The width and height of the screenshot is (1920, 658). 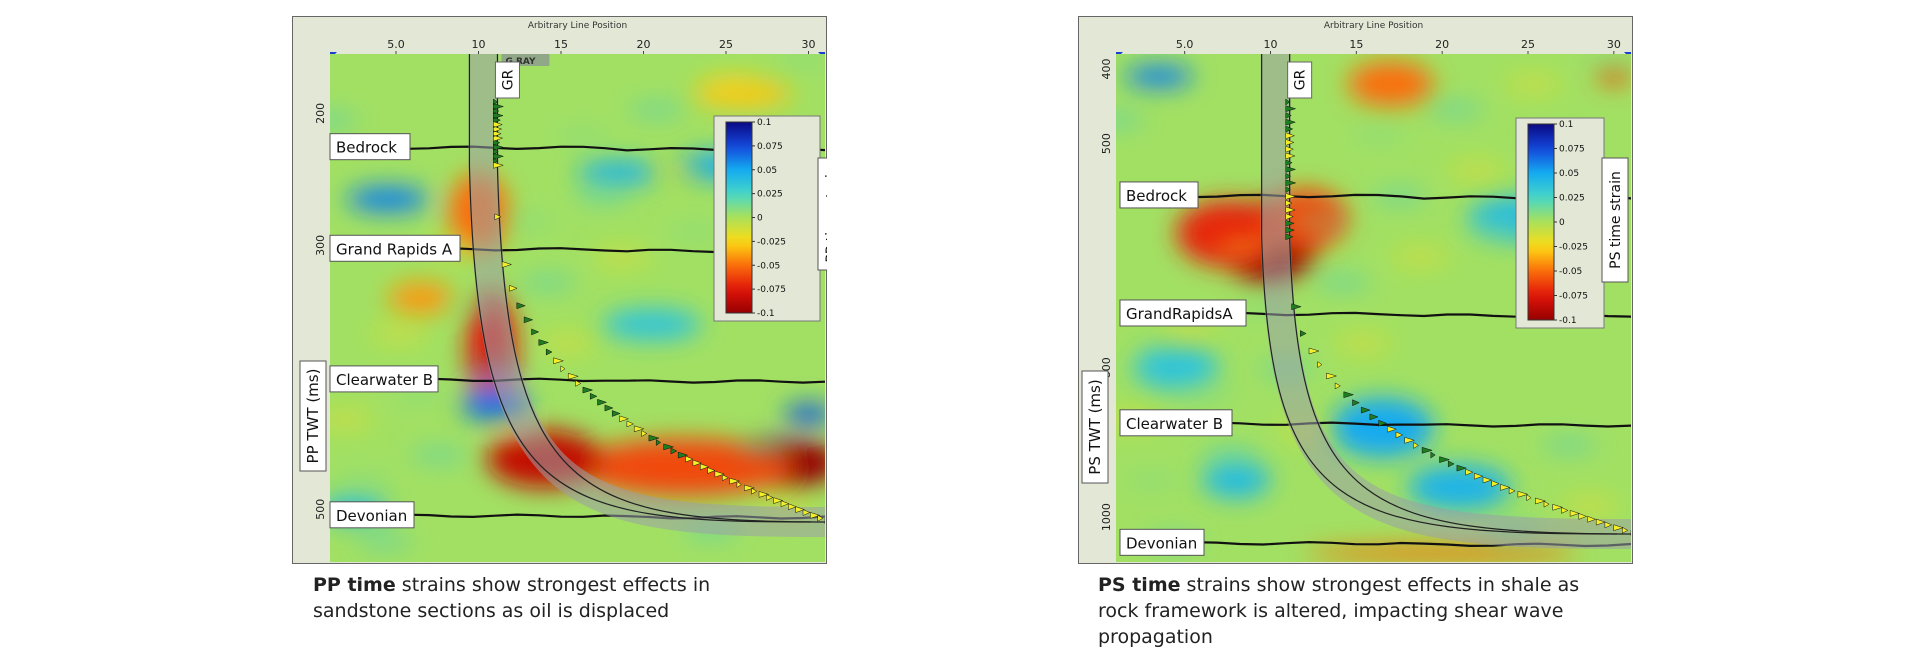 I want to click on ps-colorbar-tick-label: -0.075, so click(x=1573, y=297).